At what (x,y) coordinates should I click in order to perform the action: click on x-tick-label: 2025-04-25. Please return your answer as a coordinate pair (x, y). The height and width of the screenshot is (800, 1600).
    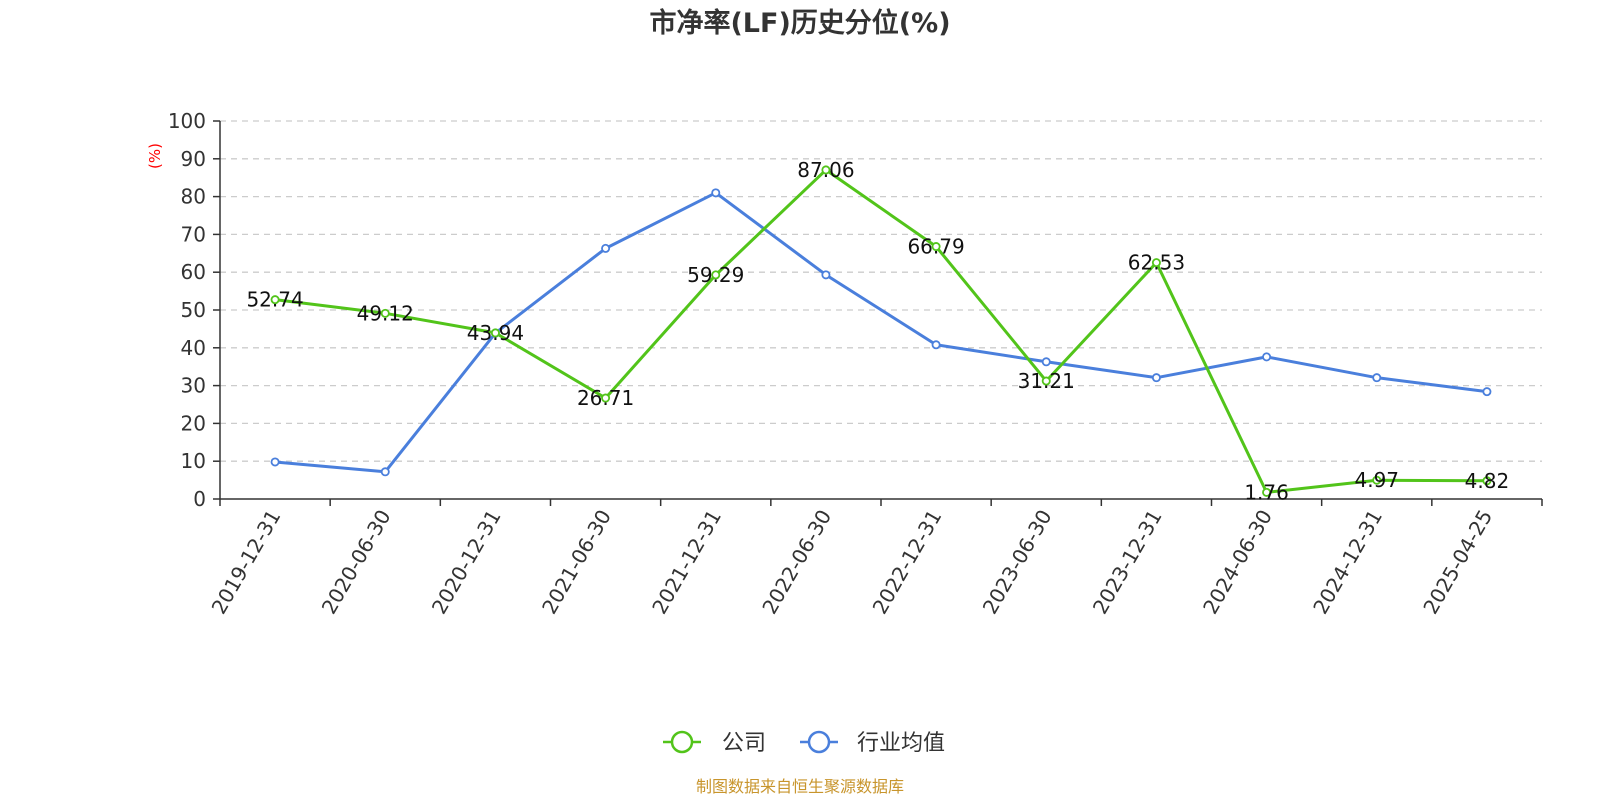
    Looking at the image, I should click on (1457, 562).